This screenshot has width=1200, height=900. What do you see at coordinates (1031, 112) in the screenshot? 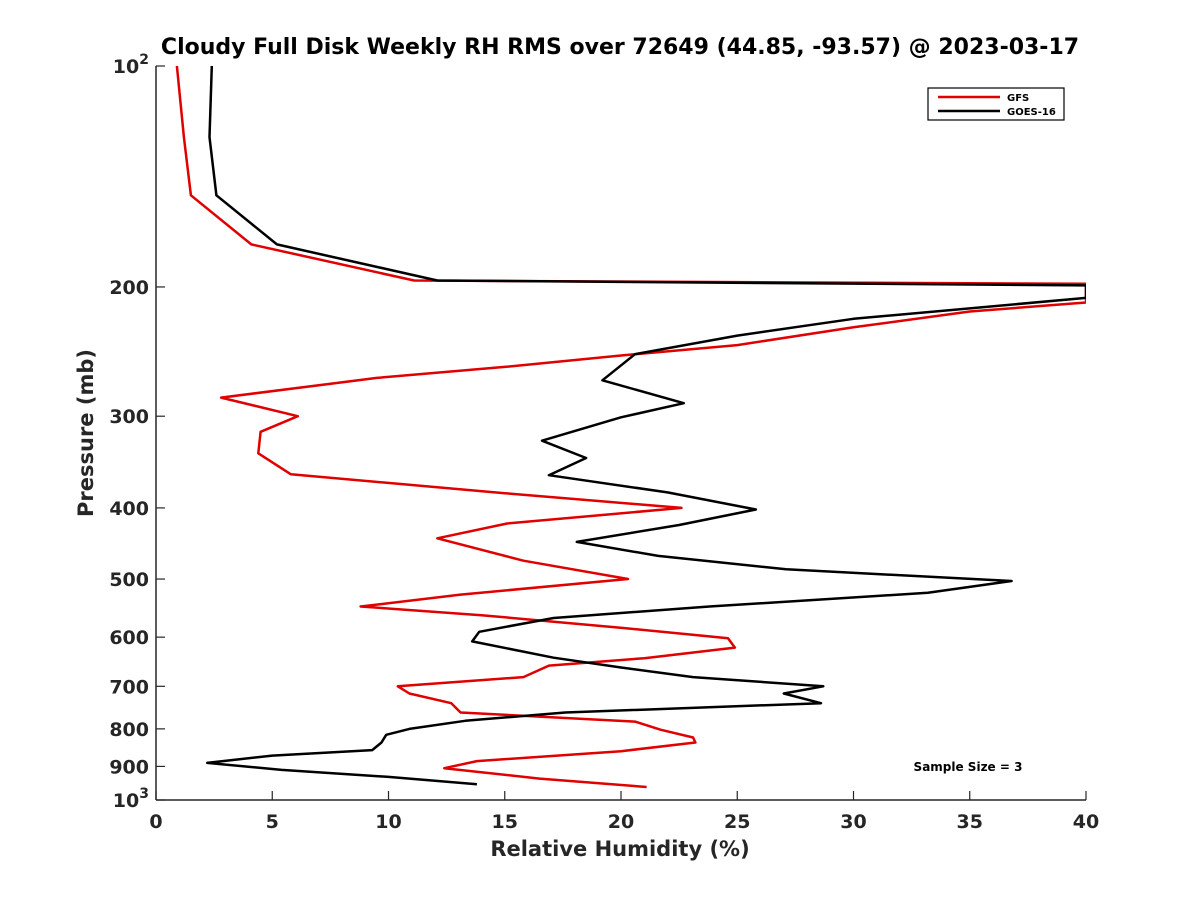
I see `legend-label-goes16: GOES-16` at bounding box center [1031, 112].